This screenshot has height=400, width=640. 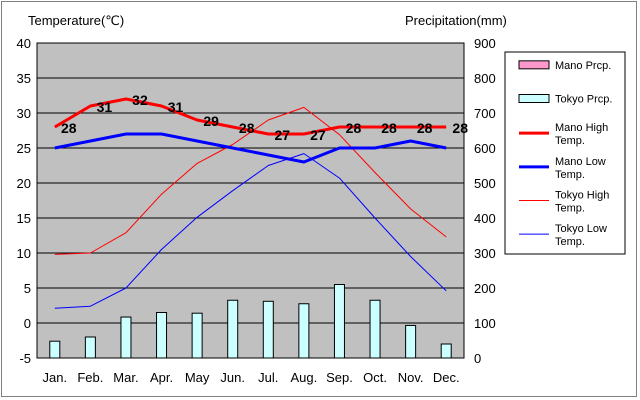 I want to click on left-axis-ticks: -5 0 5 10 15 20 25 30 35 40, so click(x=24, y=201).